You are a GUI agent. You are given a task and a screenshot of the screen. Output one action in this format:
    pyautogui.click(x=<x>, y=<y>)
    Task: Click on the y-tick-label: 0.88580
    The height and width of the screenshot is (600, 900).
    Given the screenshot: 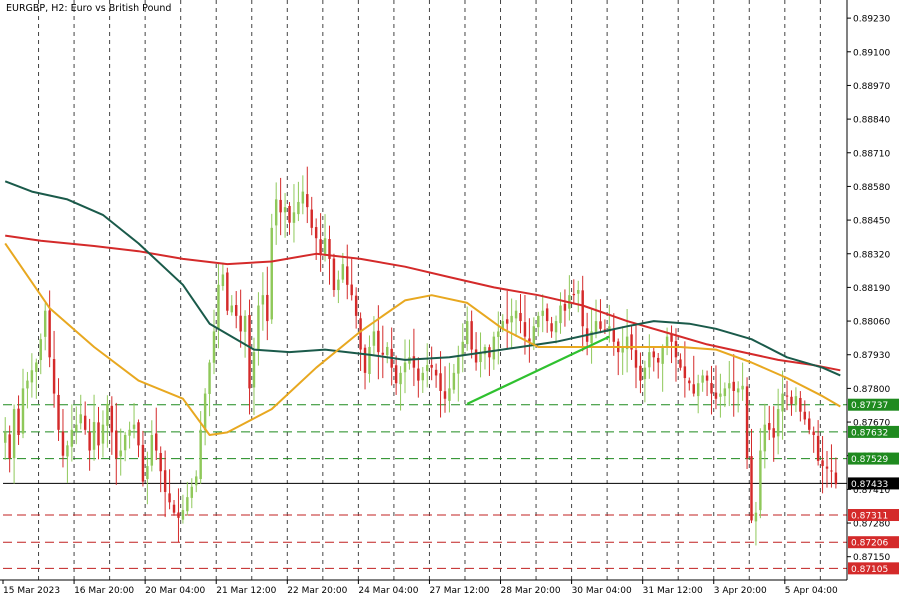 What is the action you would take?
    pyautogui.click(x=871, y=188)
    